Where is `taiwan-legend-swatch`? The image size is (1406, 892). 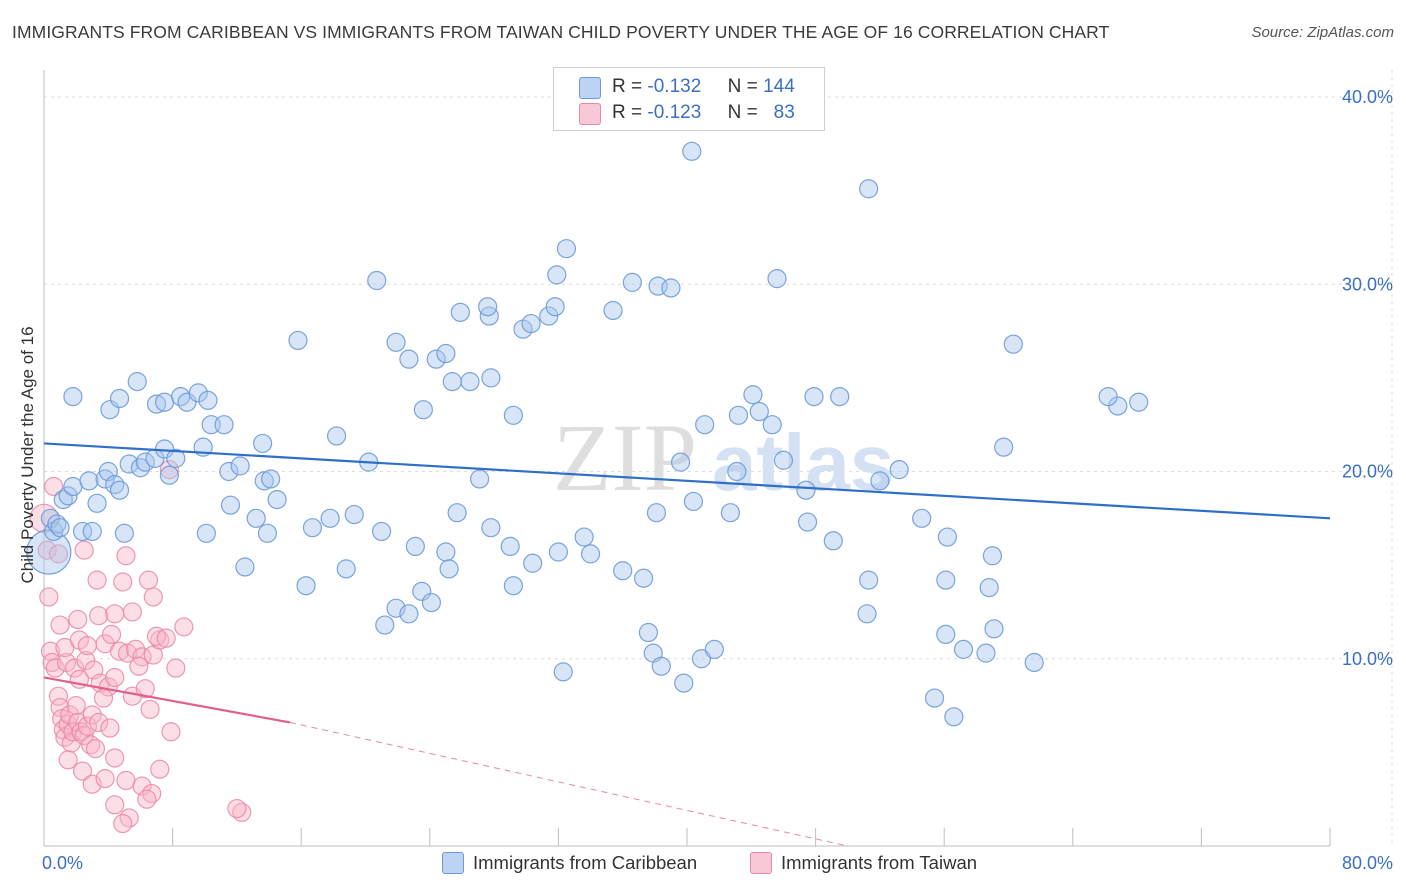 taiwan-legend-swatch is located at coordinates (761, 863).